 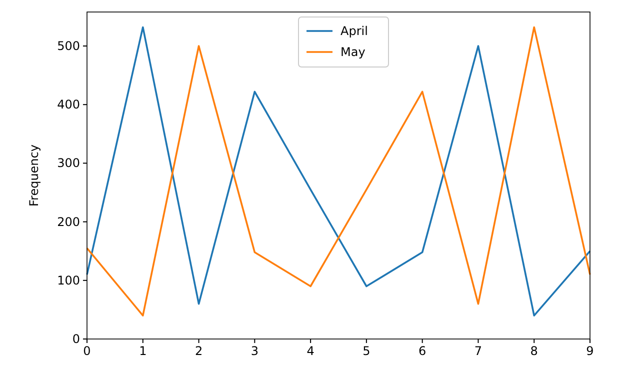 I want to click on y-tick-label: 100, so click(x=68, y=280).